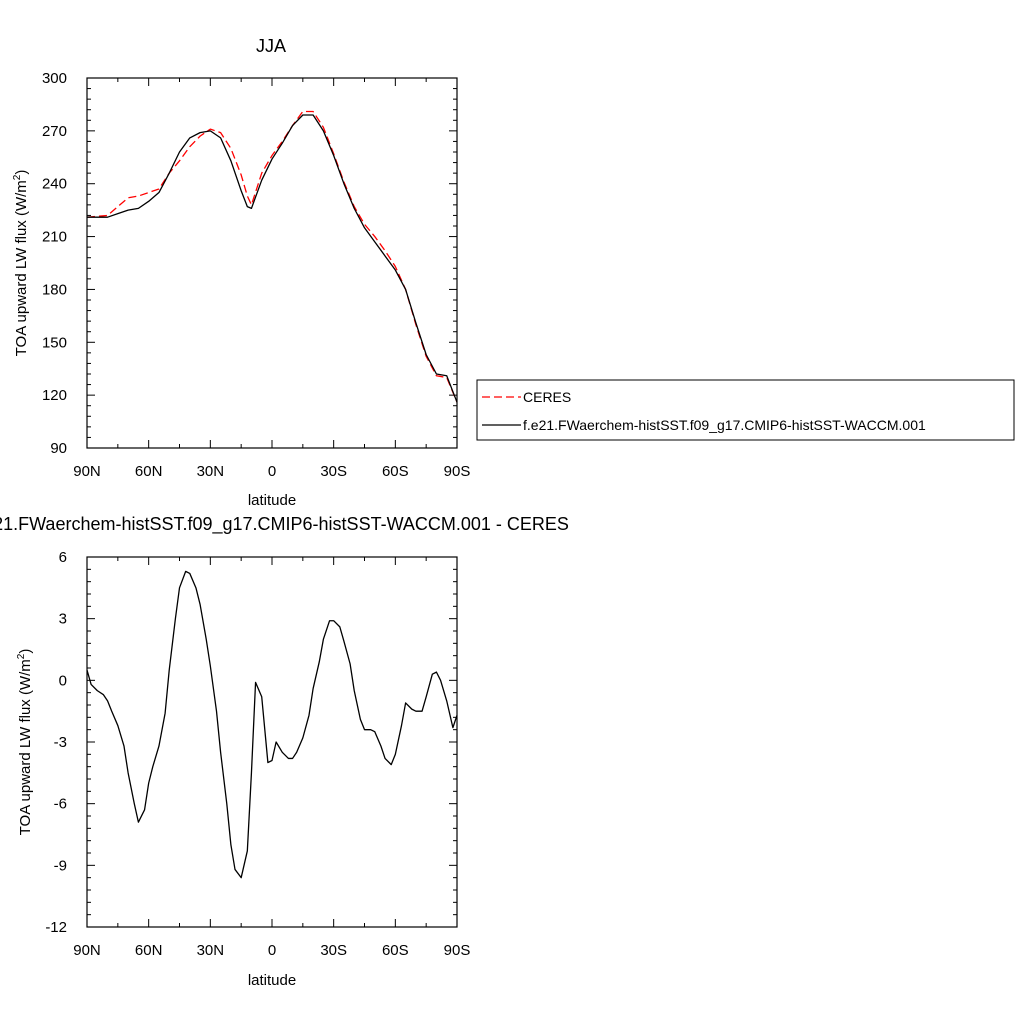  Describe the element at coordinates (54, 342) in the screenshot. I see `top-y-tick-label: 150` at that location.